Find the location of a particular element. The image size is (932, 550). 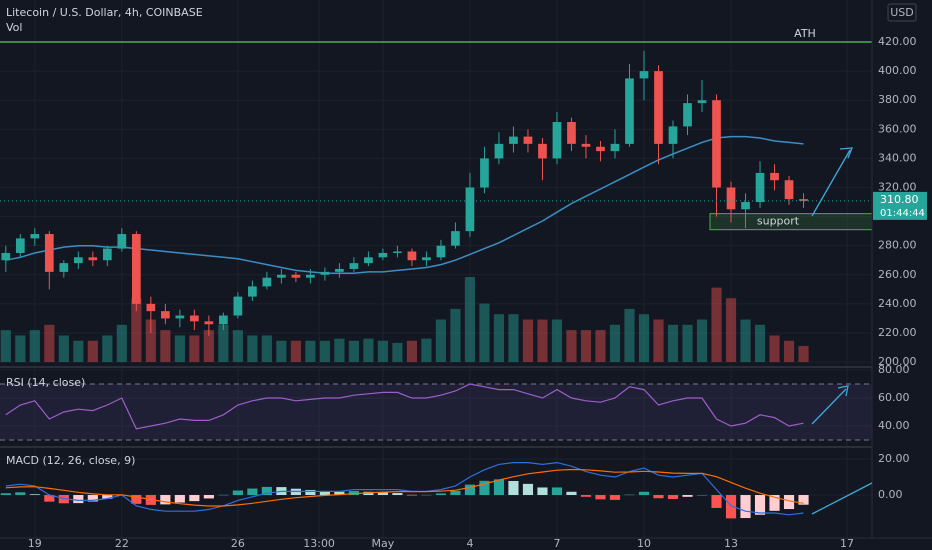

y-tick-label: 80.00 is located at coordinates (894, 369).